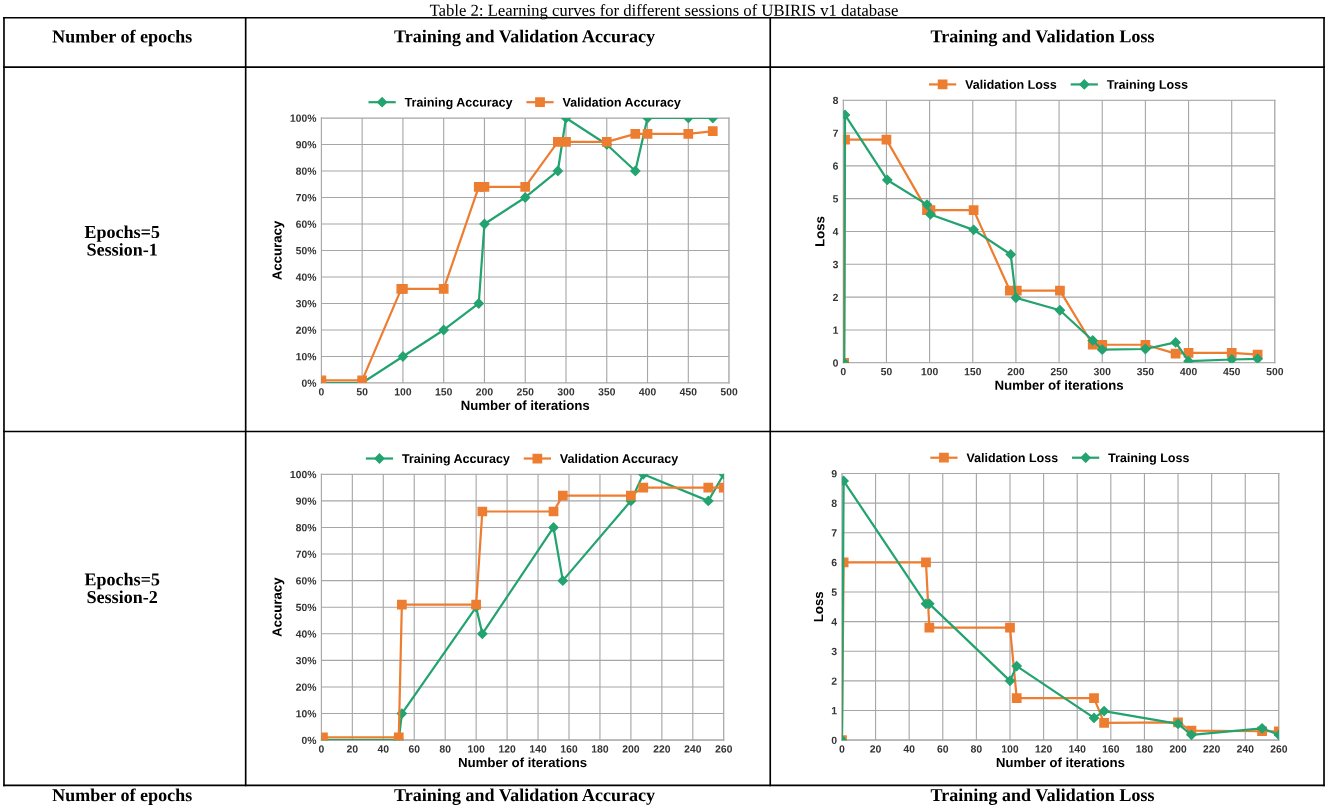  Describe the element at coordinates (414, 749) in the screenshot. I see `x-tick-label: 60` at that location.